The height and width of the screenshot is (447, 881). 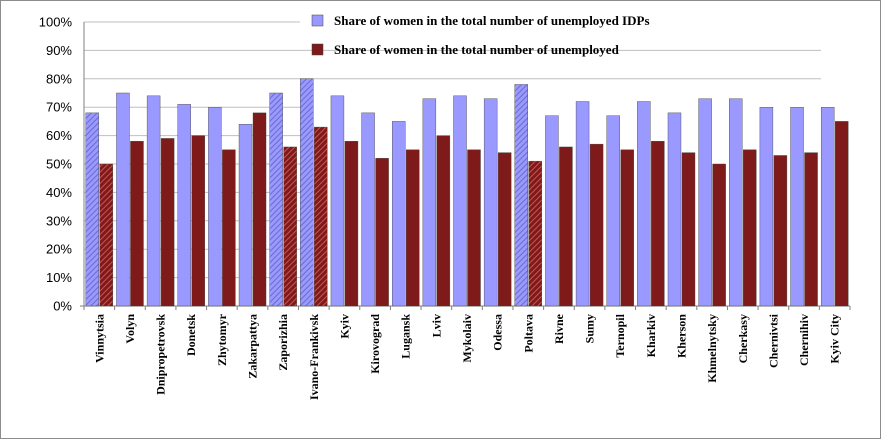 I want to click on x-tick-label: Chernivtsi, so click(x=773, y=340).